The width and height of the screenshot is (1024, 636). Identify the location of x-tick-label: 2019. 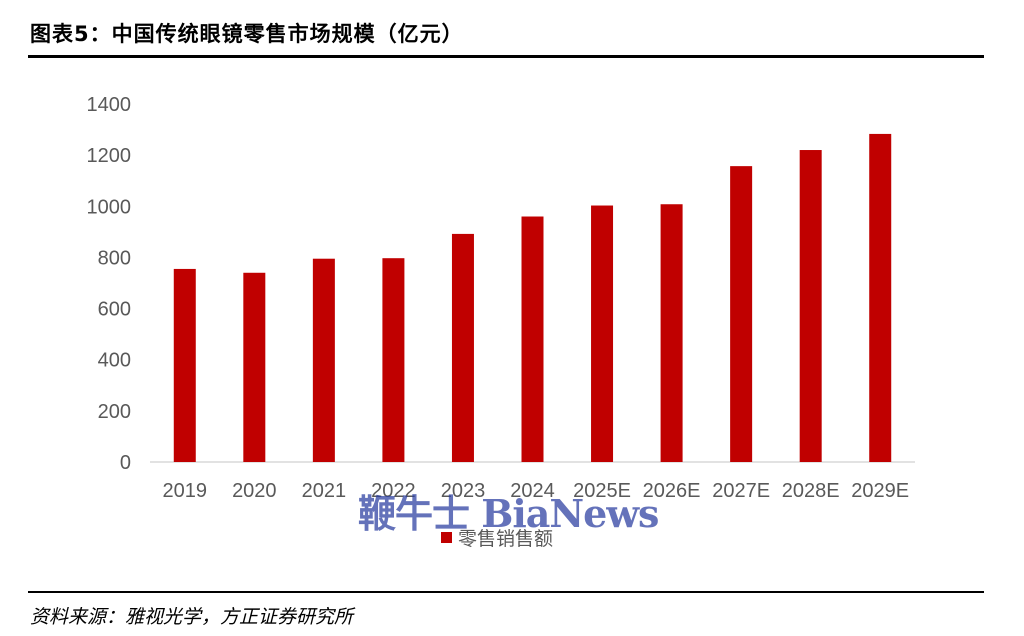
(185, 491).